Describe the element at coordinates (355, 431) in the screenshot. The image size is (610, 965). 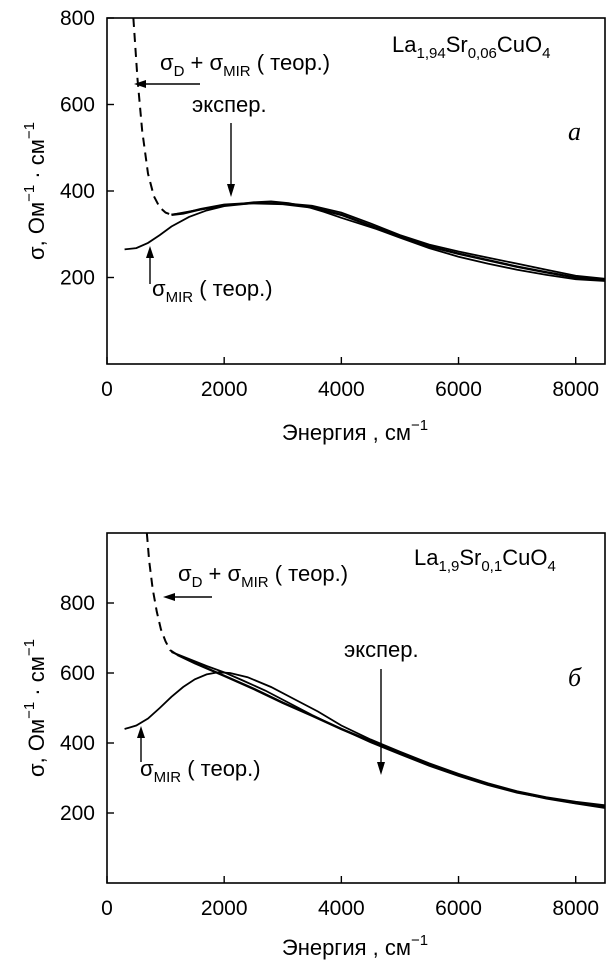
I see `x-axis-label-a: Энергия , см−1` at that location.